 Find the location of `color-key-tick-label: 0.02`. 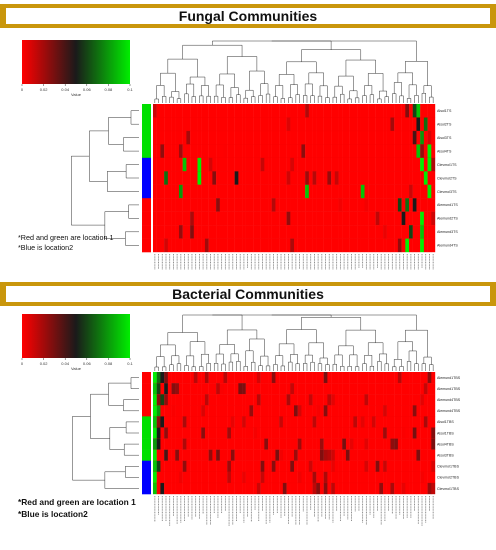

color-key-tick-label: 0.02 is located at coordinates (44, 89).